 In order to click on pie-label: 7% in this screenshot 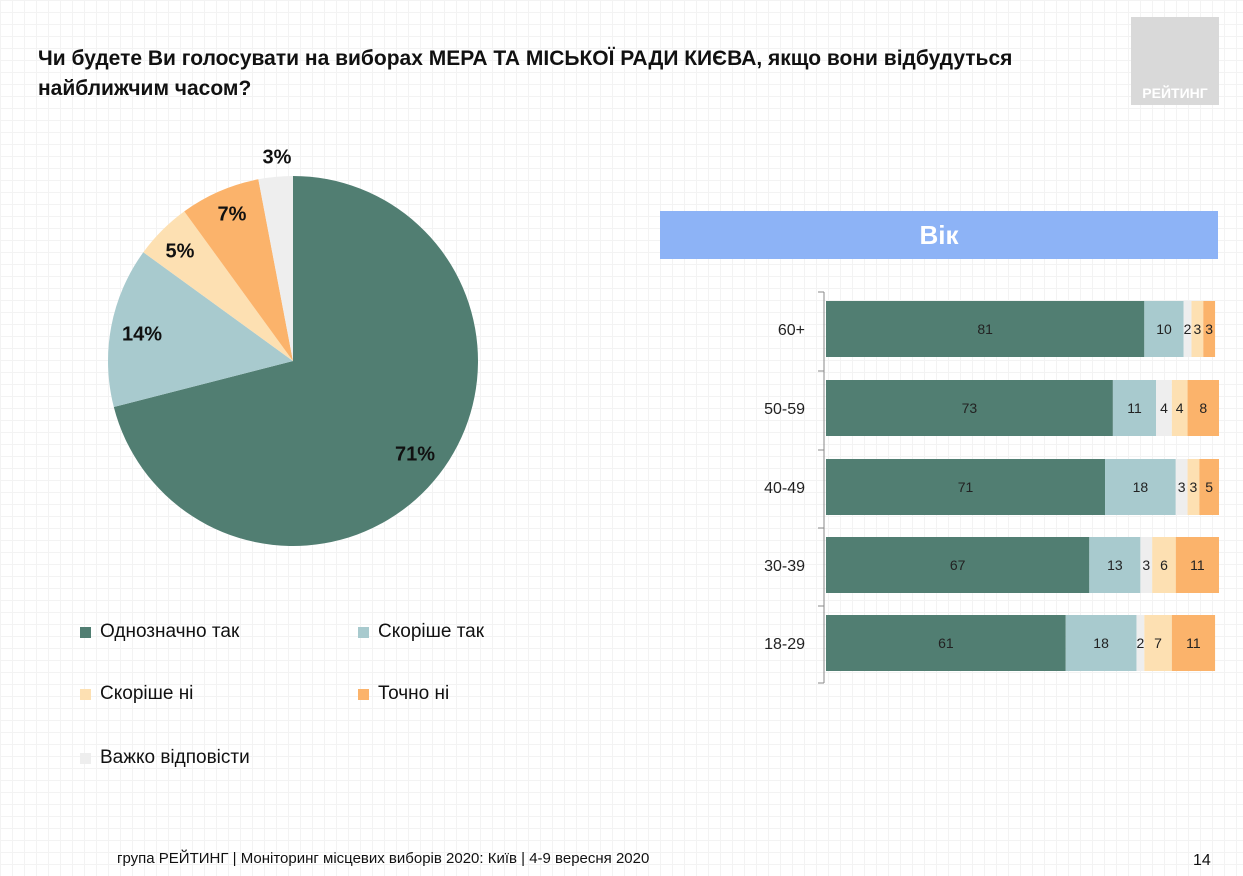, I will do `click(232, 214)`.